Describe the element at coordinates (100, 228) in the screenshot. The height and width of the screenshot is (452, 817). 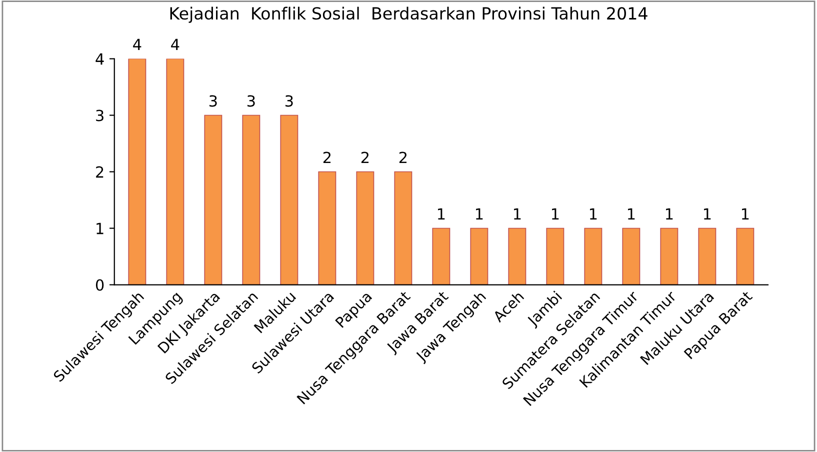
I see `y-tick-label: 1` at that location.